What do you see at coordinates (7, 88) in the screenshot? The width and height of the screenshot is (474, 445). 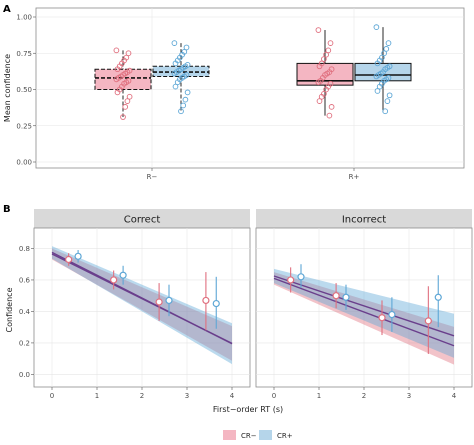 I see `panel-a-y-axis-title: Mean confidence` at bounding box center [7, 88].